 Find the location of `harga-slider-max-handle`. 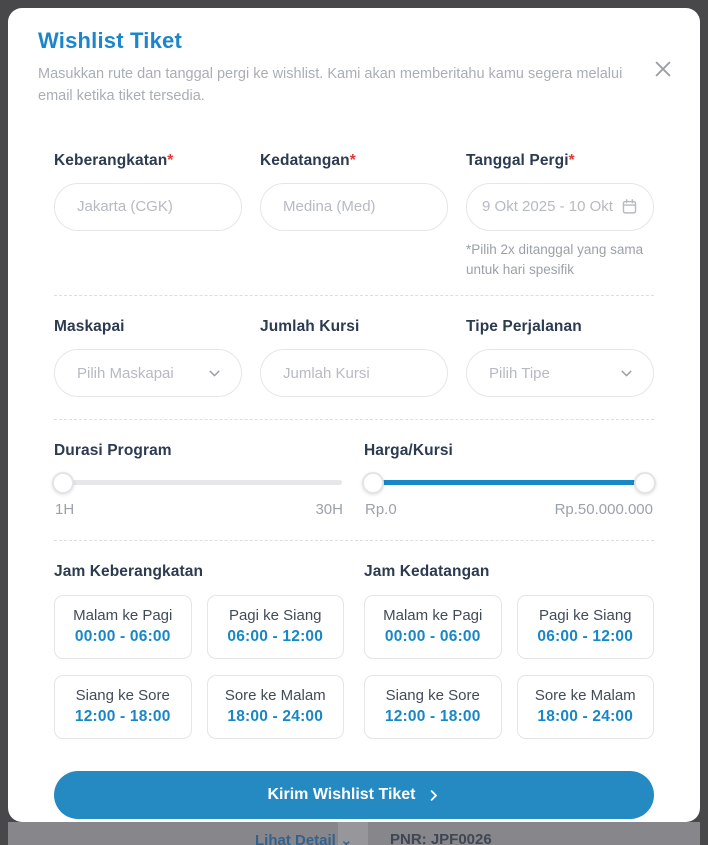

harga-slider-max-handle is located at coordinates (645, 482).